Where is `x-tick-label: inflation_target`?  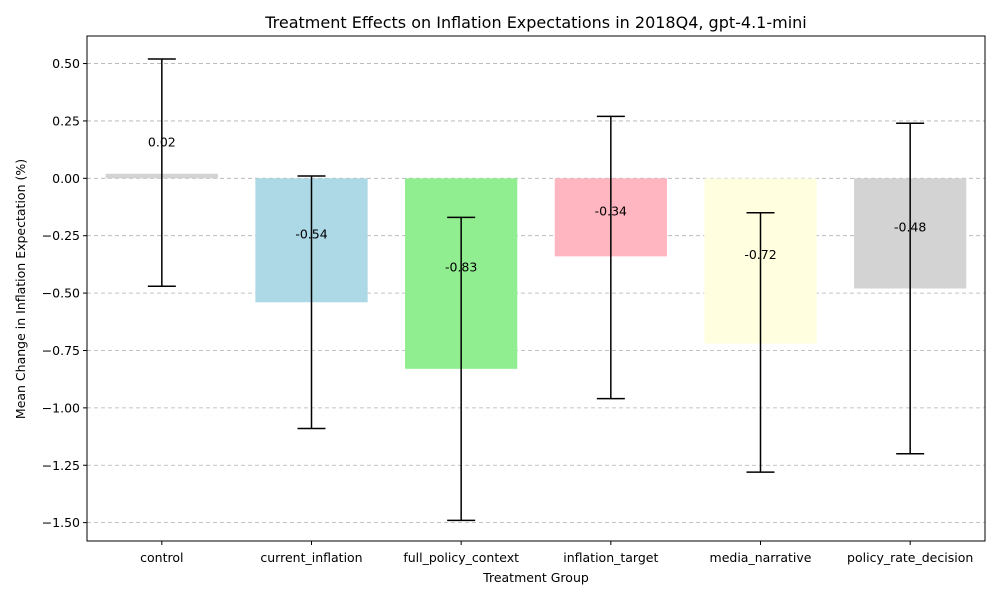 x-tick-label: inflation_target is located at coordinates (610, 557).